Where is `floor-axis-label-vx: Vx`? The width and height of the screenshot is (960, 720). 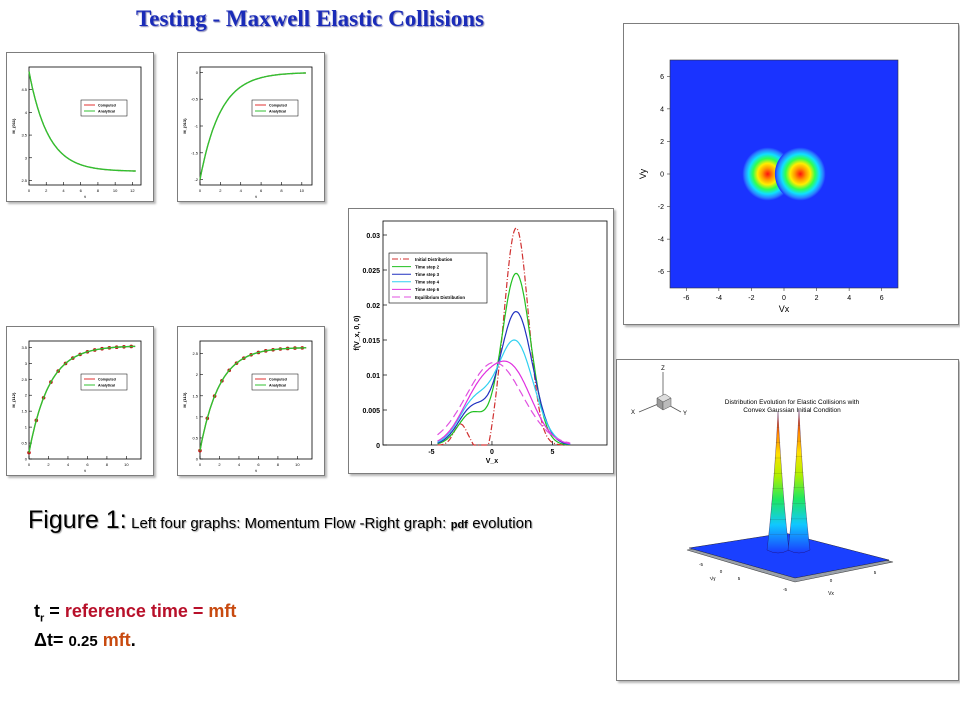
floor-axis-label-vx: Vx is located at coordinates (831, 594).